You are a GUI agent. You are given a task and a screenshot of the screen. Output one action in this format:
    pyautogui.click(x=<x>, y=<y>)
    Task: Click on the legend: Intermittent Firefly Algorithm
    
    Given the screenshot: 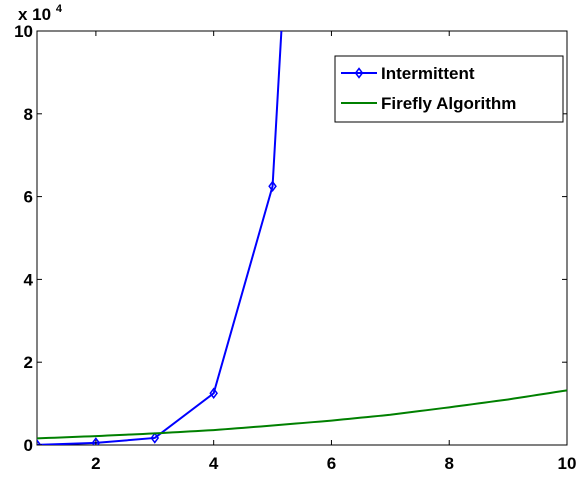 What is the action you would take?
    pyautogui.click(x=449, y=89)
    